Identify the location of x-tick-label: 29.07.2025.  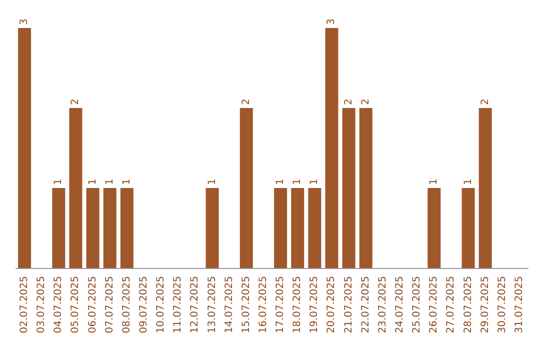
(485, 305).